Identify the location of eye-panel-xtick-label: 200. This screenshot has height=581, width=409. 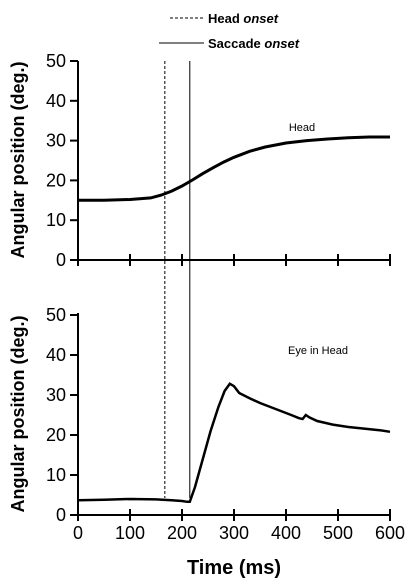
(182, 533).